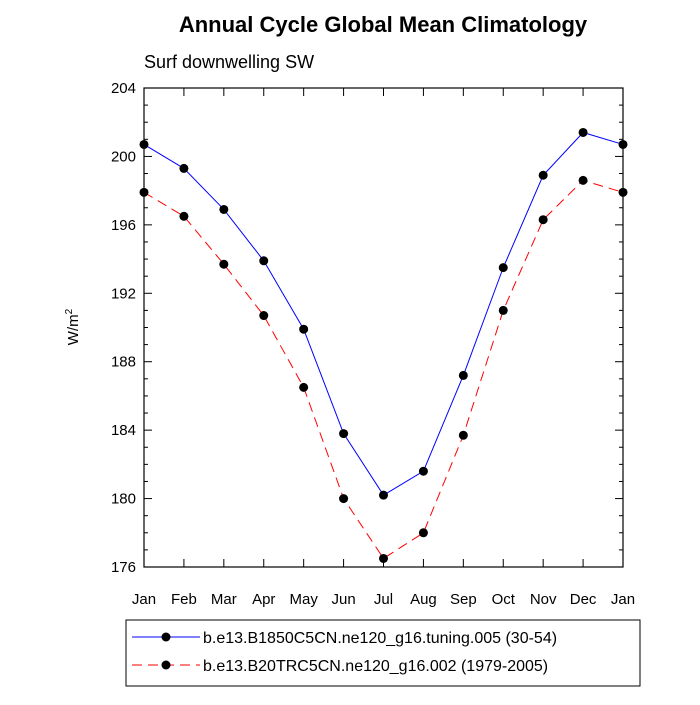 This screenshot has height=705, width=700. What do you see at coordinates (123, 225) in the screenshot?
I see `y-tick-label: 196` at bounding box center [123, 225].